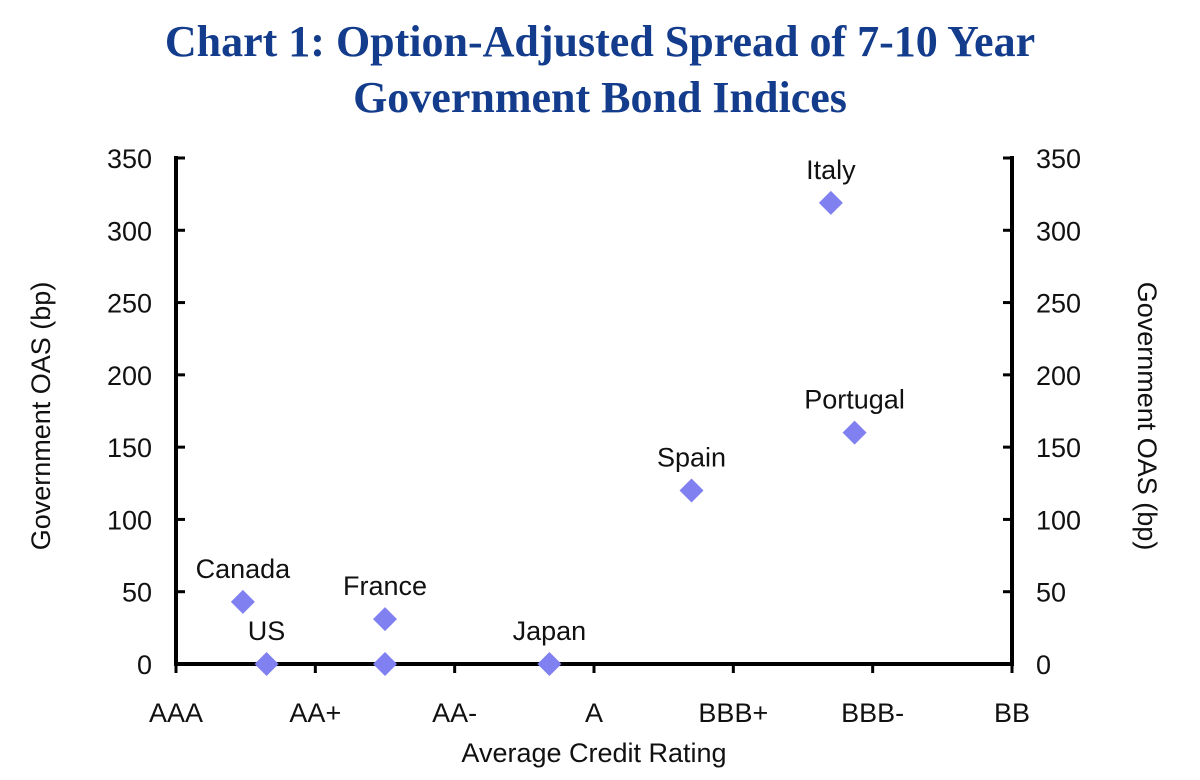 This screenshot has width=1200, height=780. Describe the element at coordinates (589, 696) in the screenshot. I see `x-axis-ticks: AAA AA+ AA- A BBB+ BBB- BB` at that location.